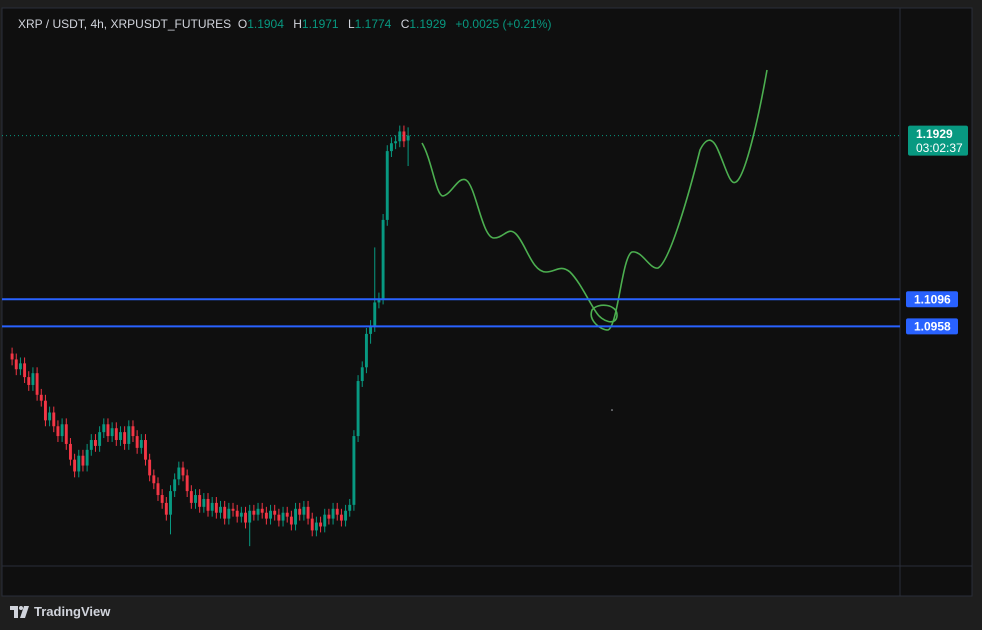 This screenshot has width=982, height=630. Describe the element at coordinates (934, 134) in the screenshot. I see `last-price-label: 1.1929` at that location.